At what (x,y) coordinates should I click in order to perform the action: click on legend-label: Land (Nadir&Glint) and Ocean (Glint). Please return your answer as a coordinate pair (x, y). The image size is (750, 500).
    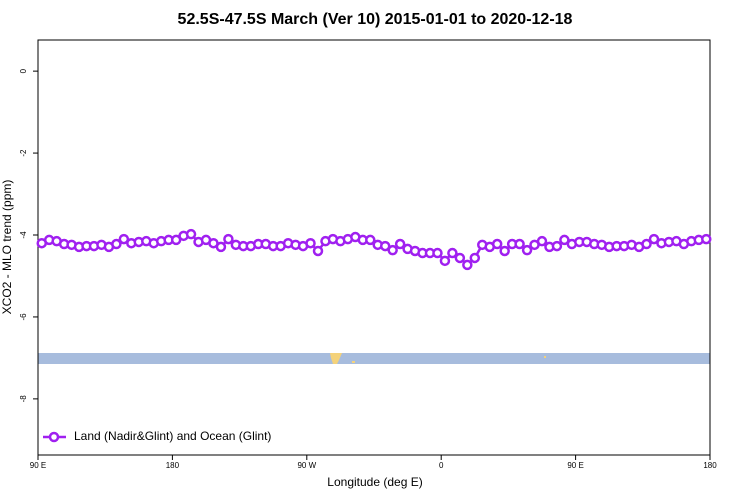
    Looking at the image, I should click on (172, 436).